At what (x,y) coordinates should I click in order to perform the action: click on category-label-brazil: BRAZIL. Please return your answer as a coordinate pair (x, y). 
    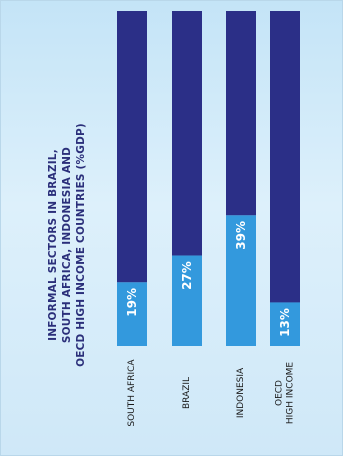
    Looking at the image, I should click on (187, 393).